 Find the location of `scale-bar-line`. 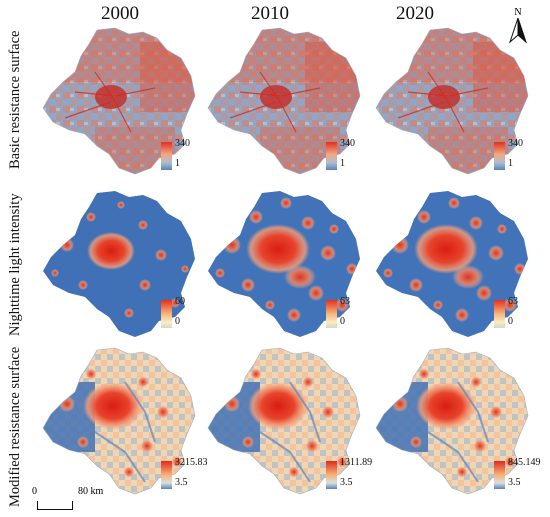

scale-bar-line is located at coordinates (55, 505).